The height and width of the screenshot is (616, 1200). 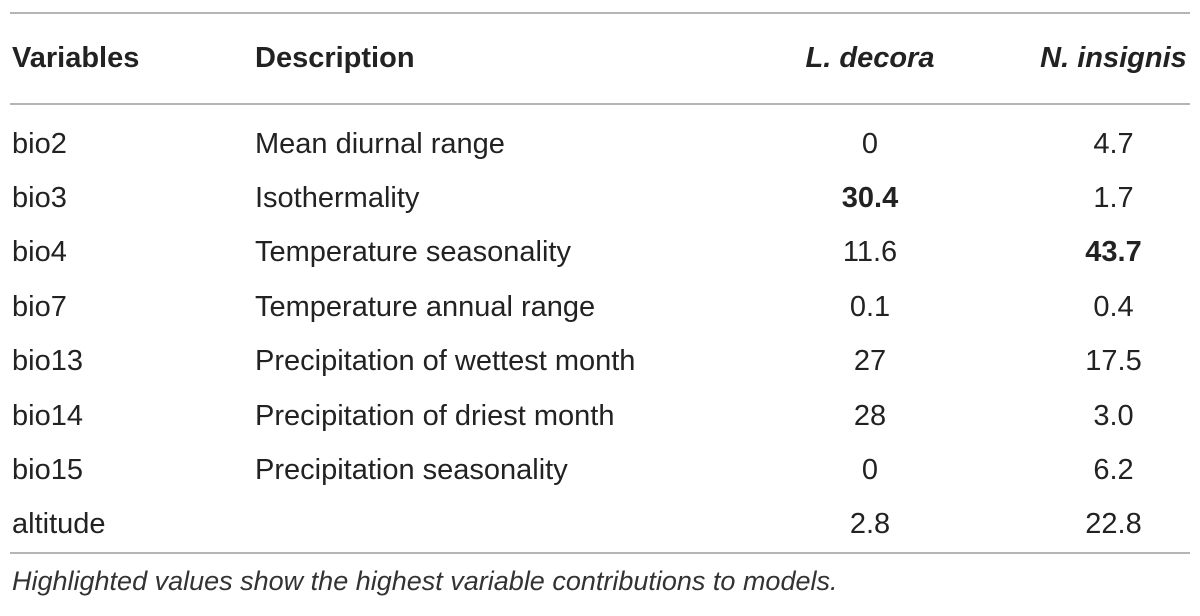 What do you see at coordinates (39, 198) in the screenshot?
I see `cell-variable: bio3` at bounding box center [39, 198].